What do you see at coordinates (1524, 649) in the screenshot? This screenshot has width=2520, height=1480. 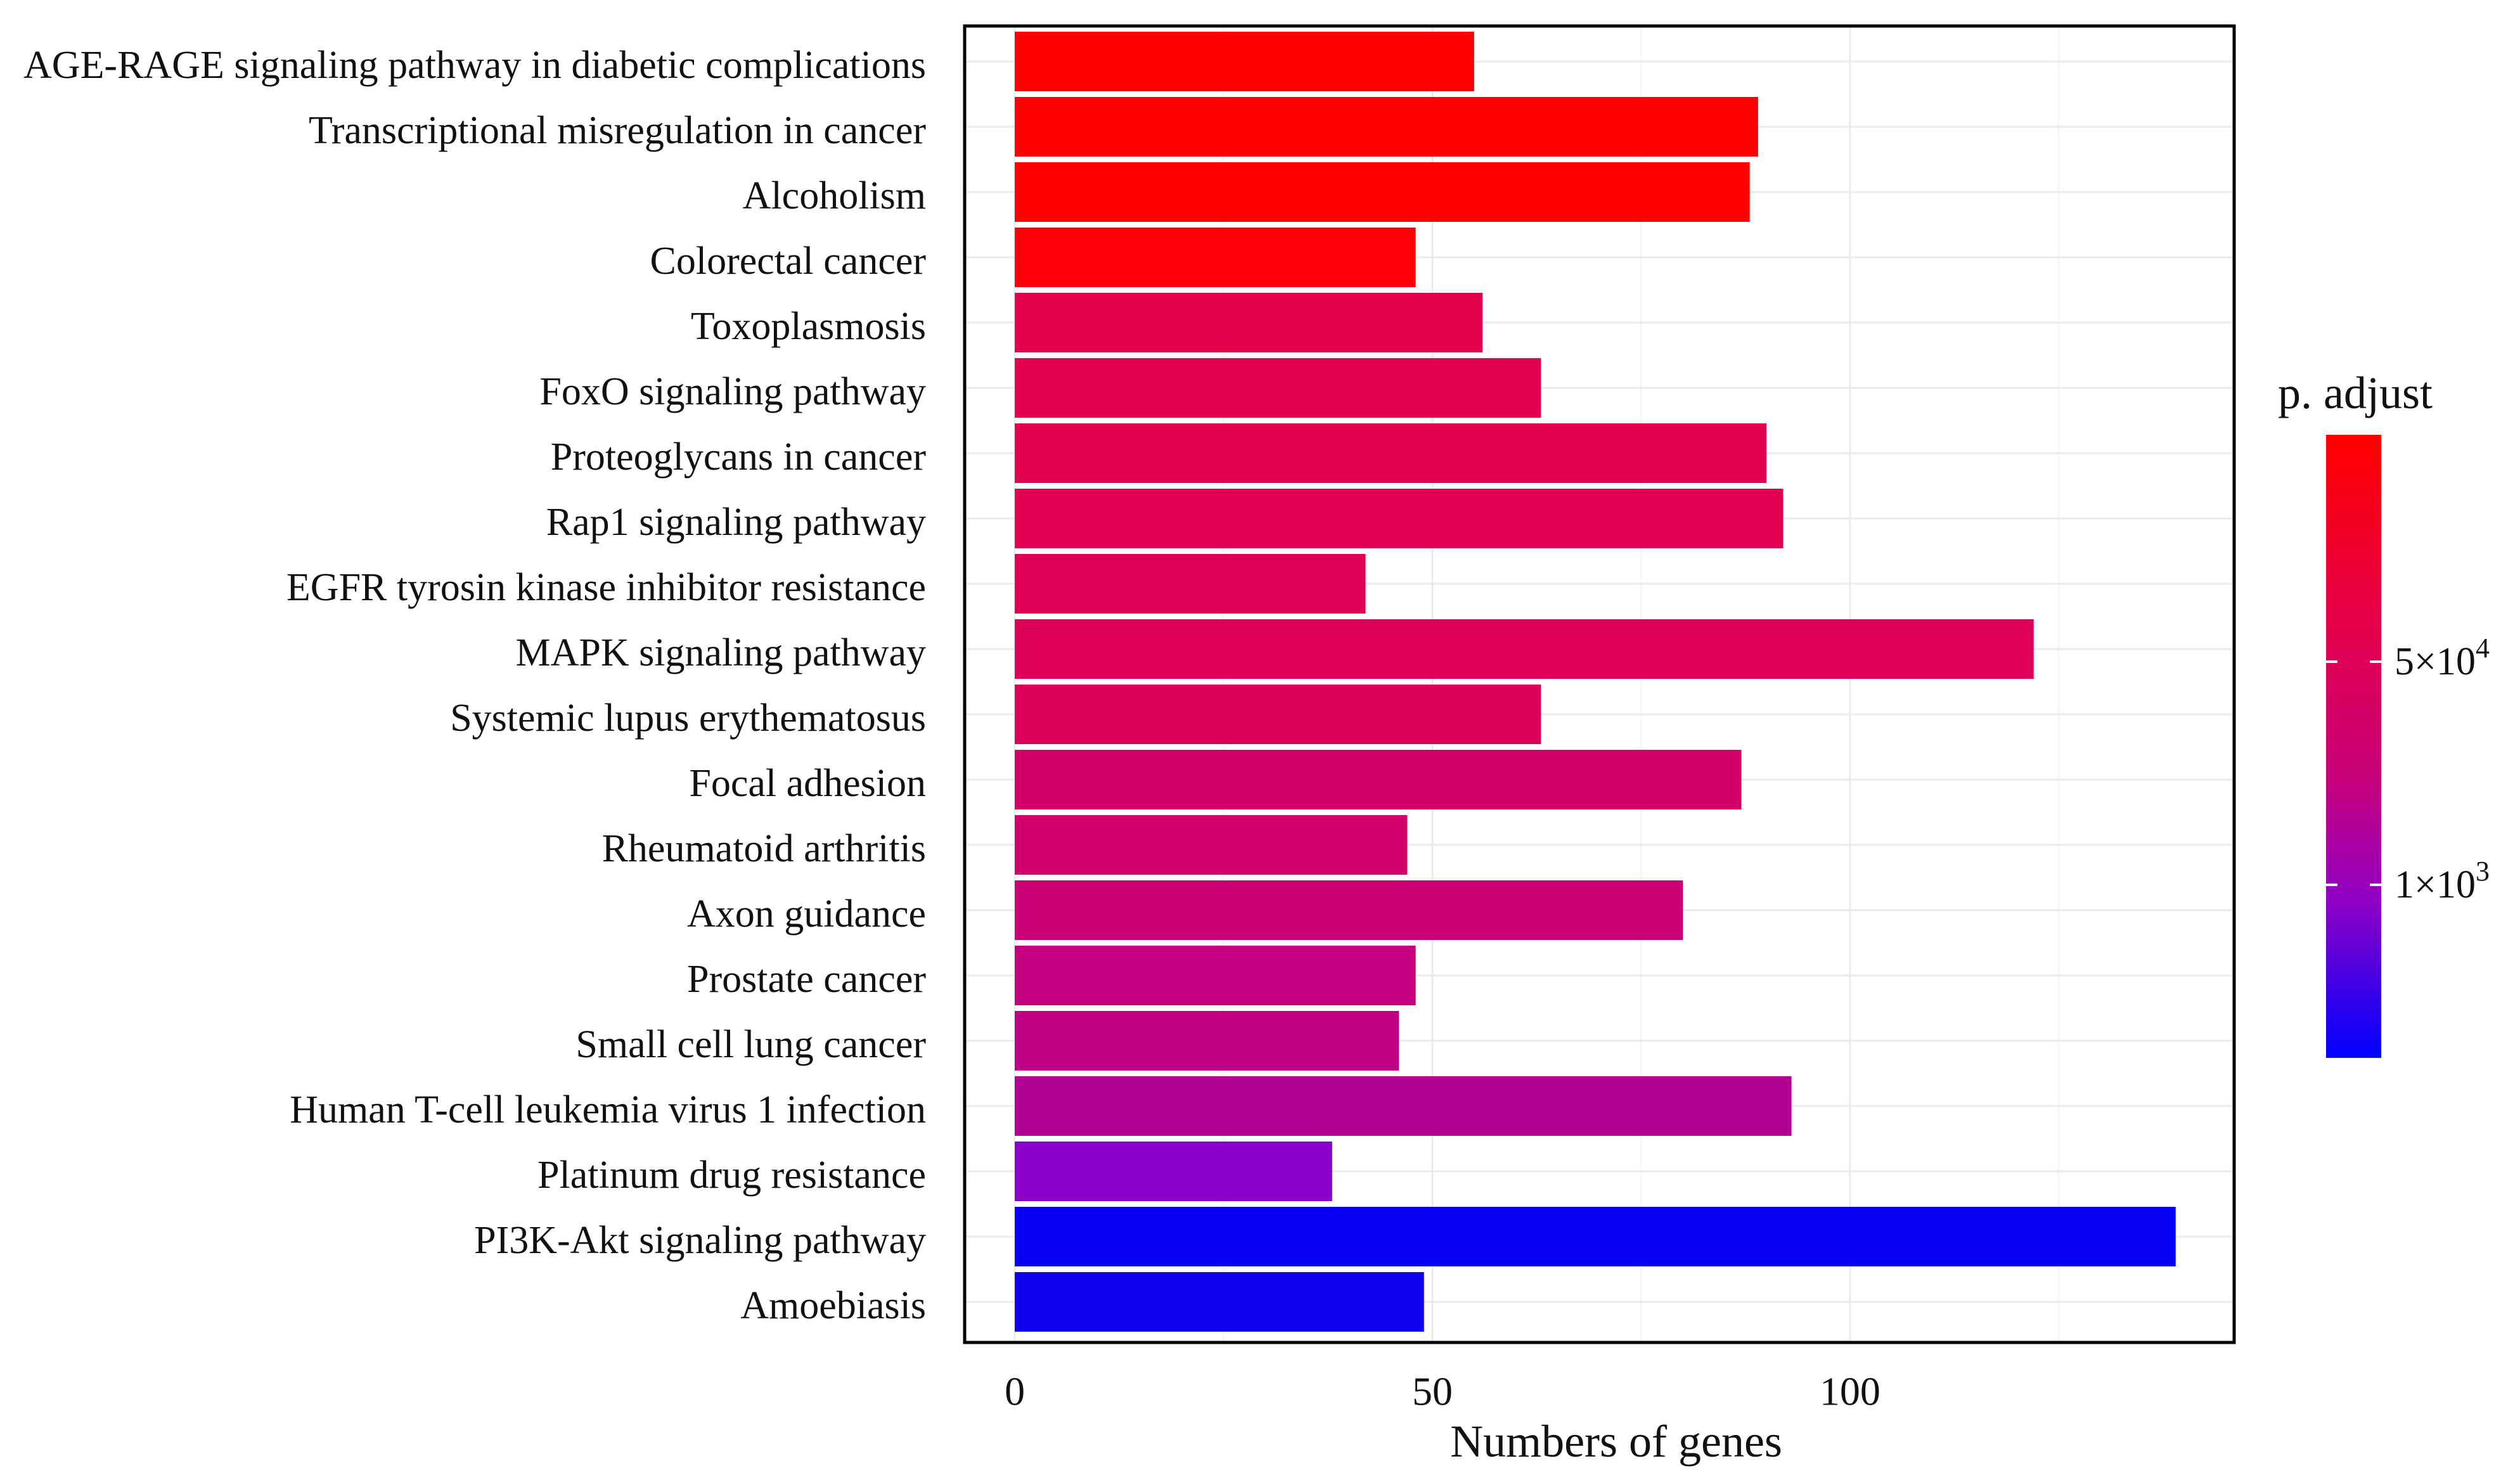 I see `bar-mapk-signaling-pathway` at bounding box center [1524, 649].